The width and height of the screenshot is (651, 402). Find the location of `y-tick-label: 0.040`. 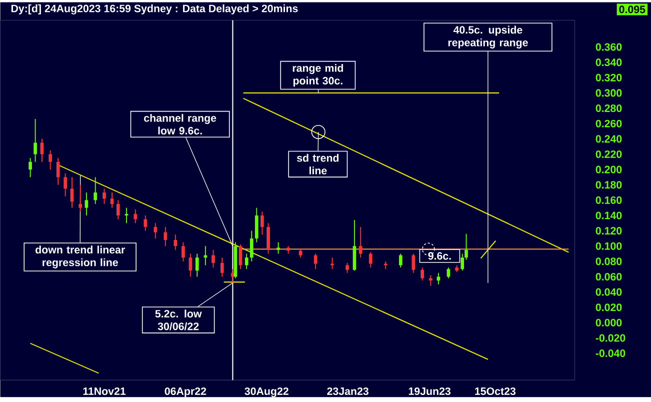

y-tick-label: 0.040 is located at coordinates (609, 292).